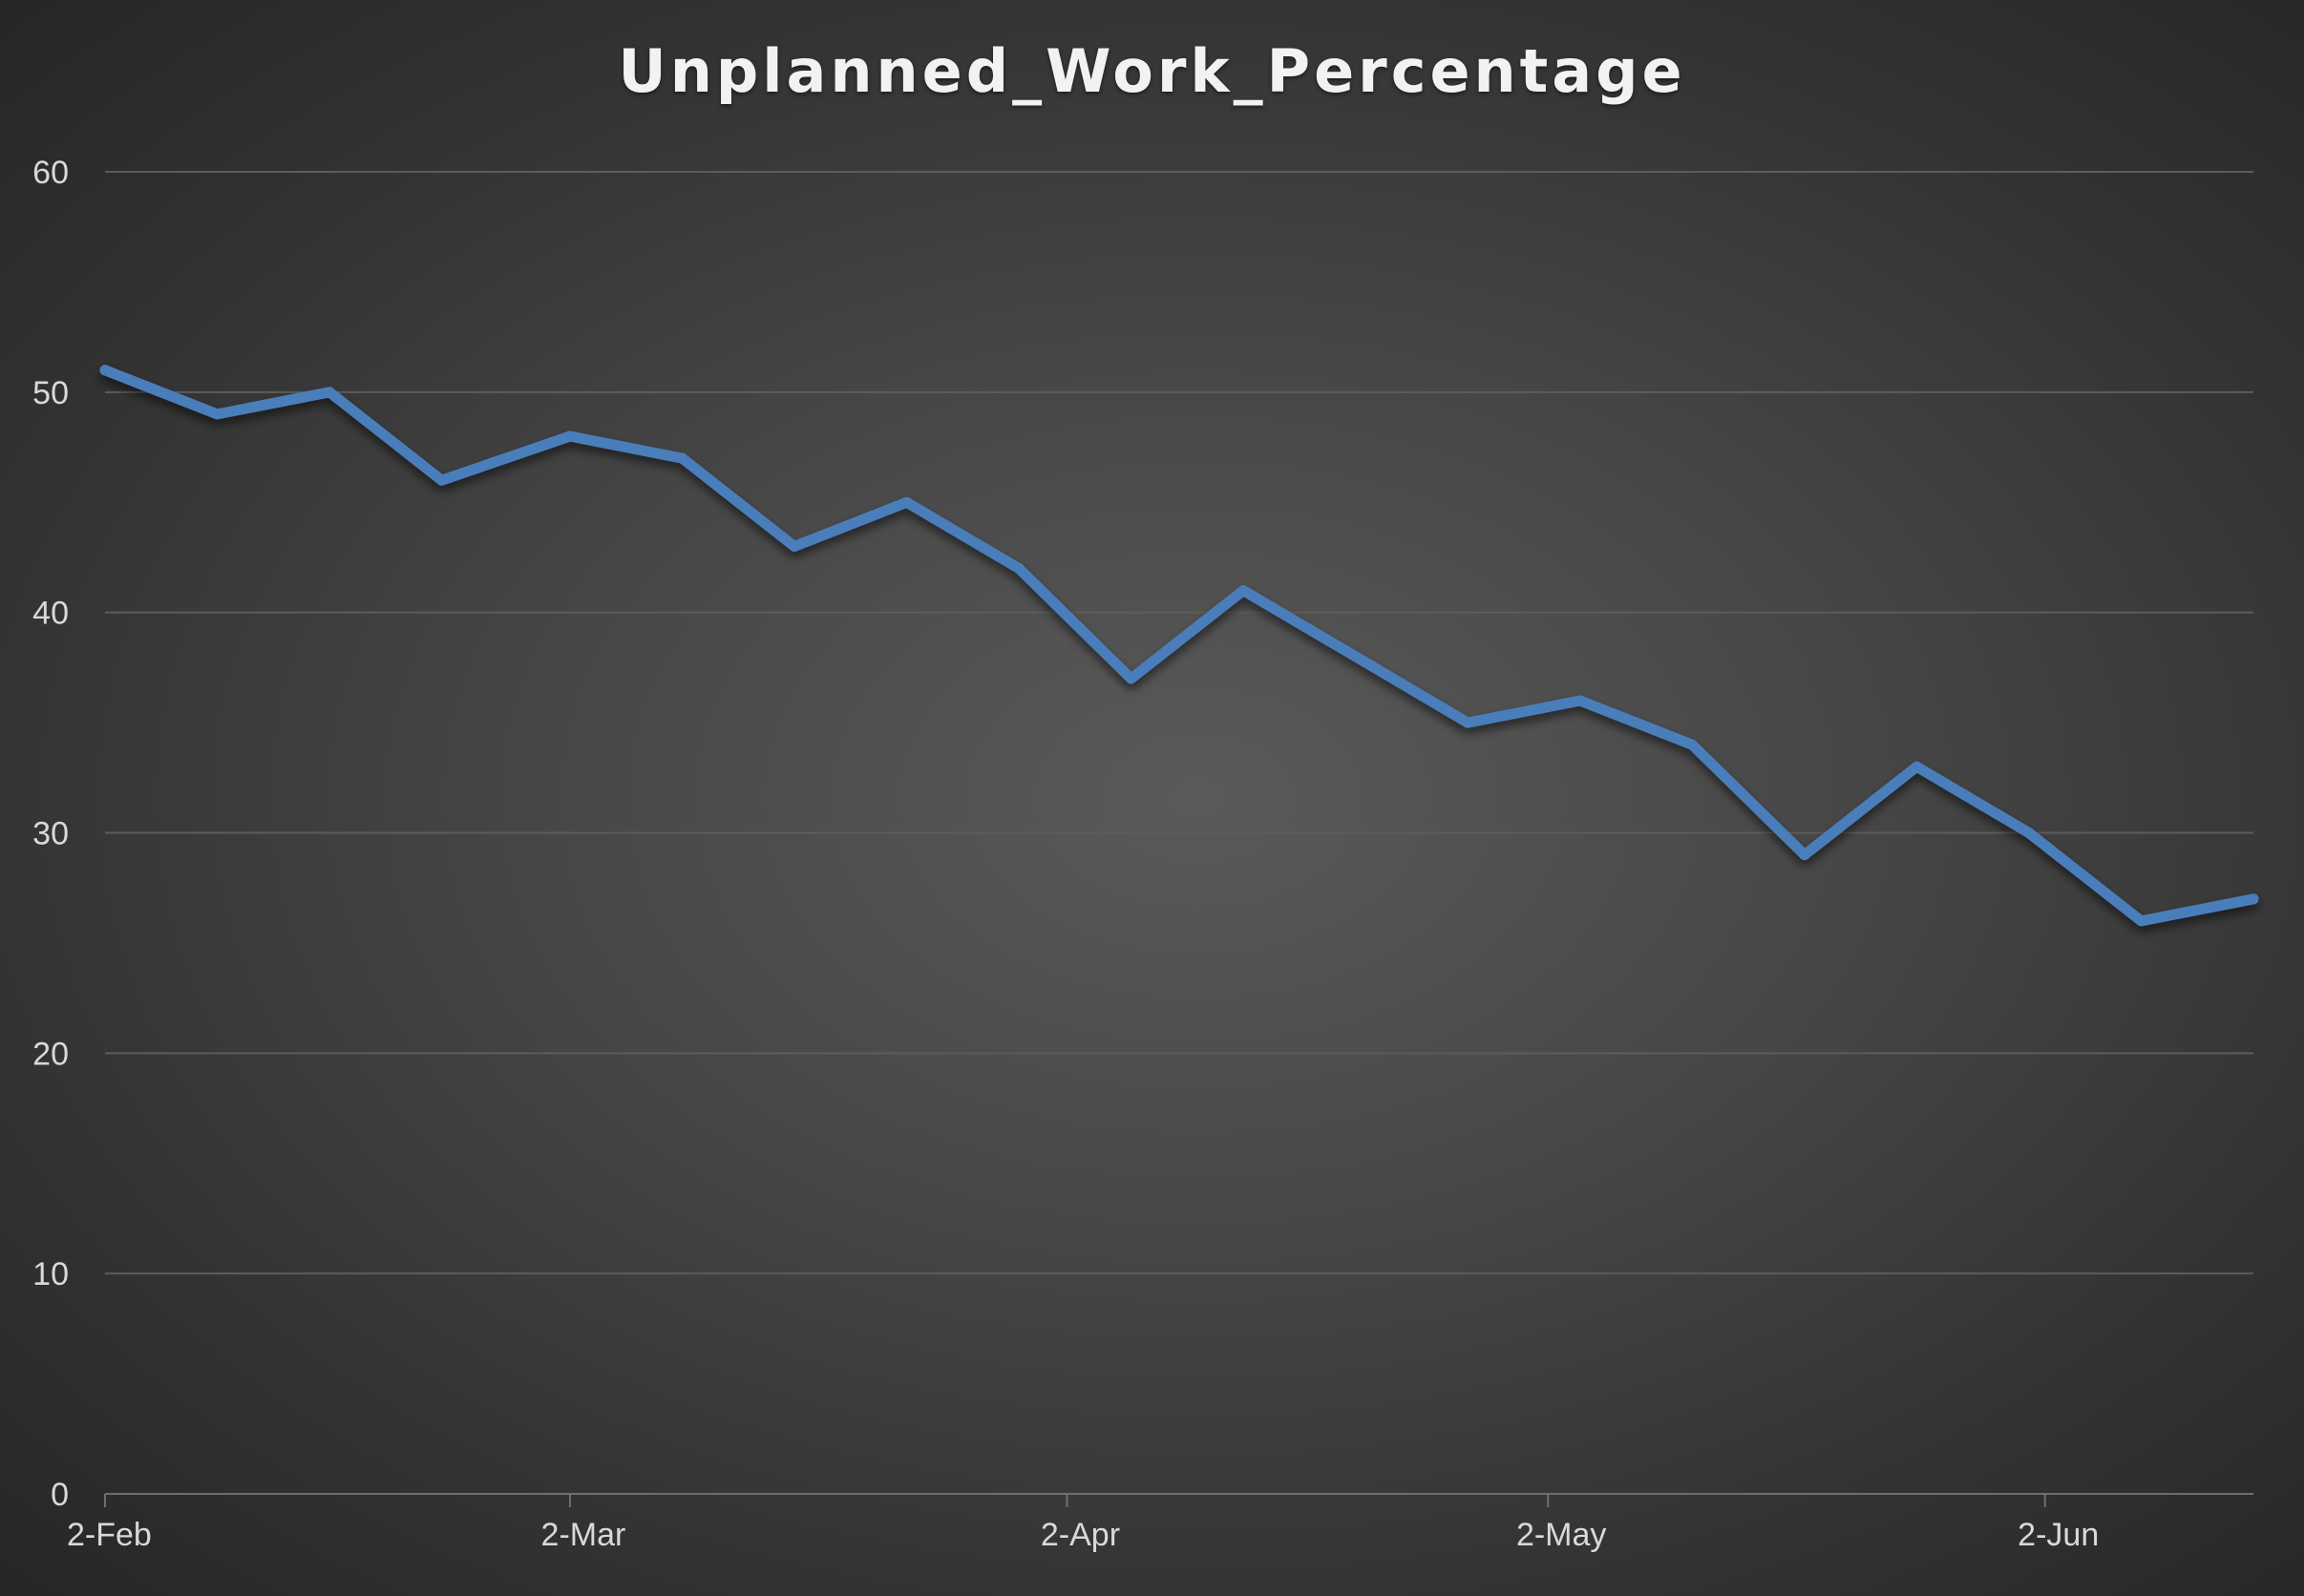 The height and width of the screenshot is (1596, 2304). I want to click on y-tick-label-60: 60, so click(50, 173).